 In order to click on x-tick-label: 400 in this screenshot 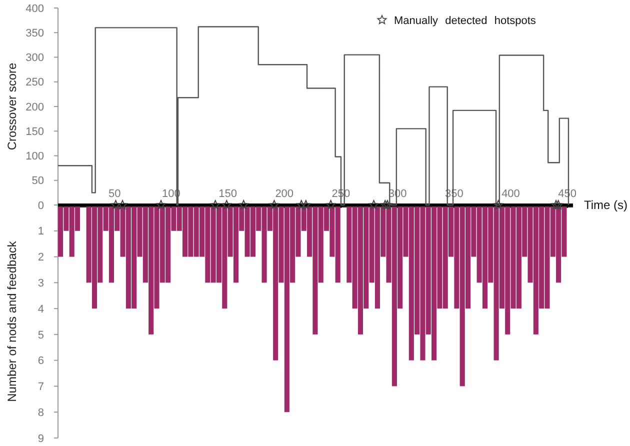, I will do `click(511, 194)`.